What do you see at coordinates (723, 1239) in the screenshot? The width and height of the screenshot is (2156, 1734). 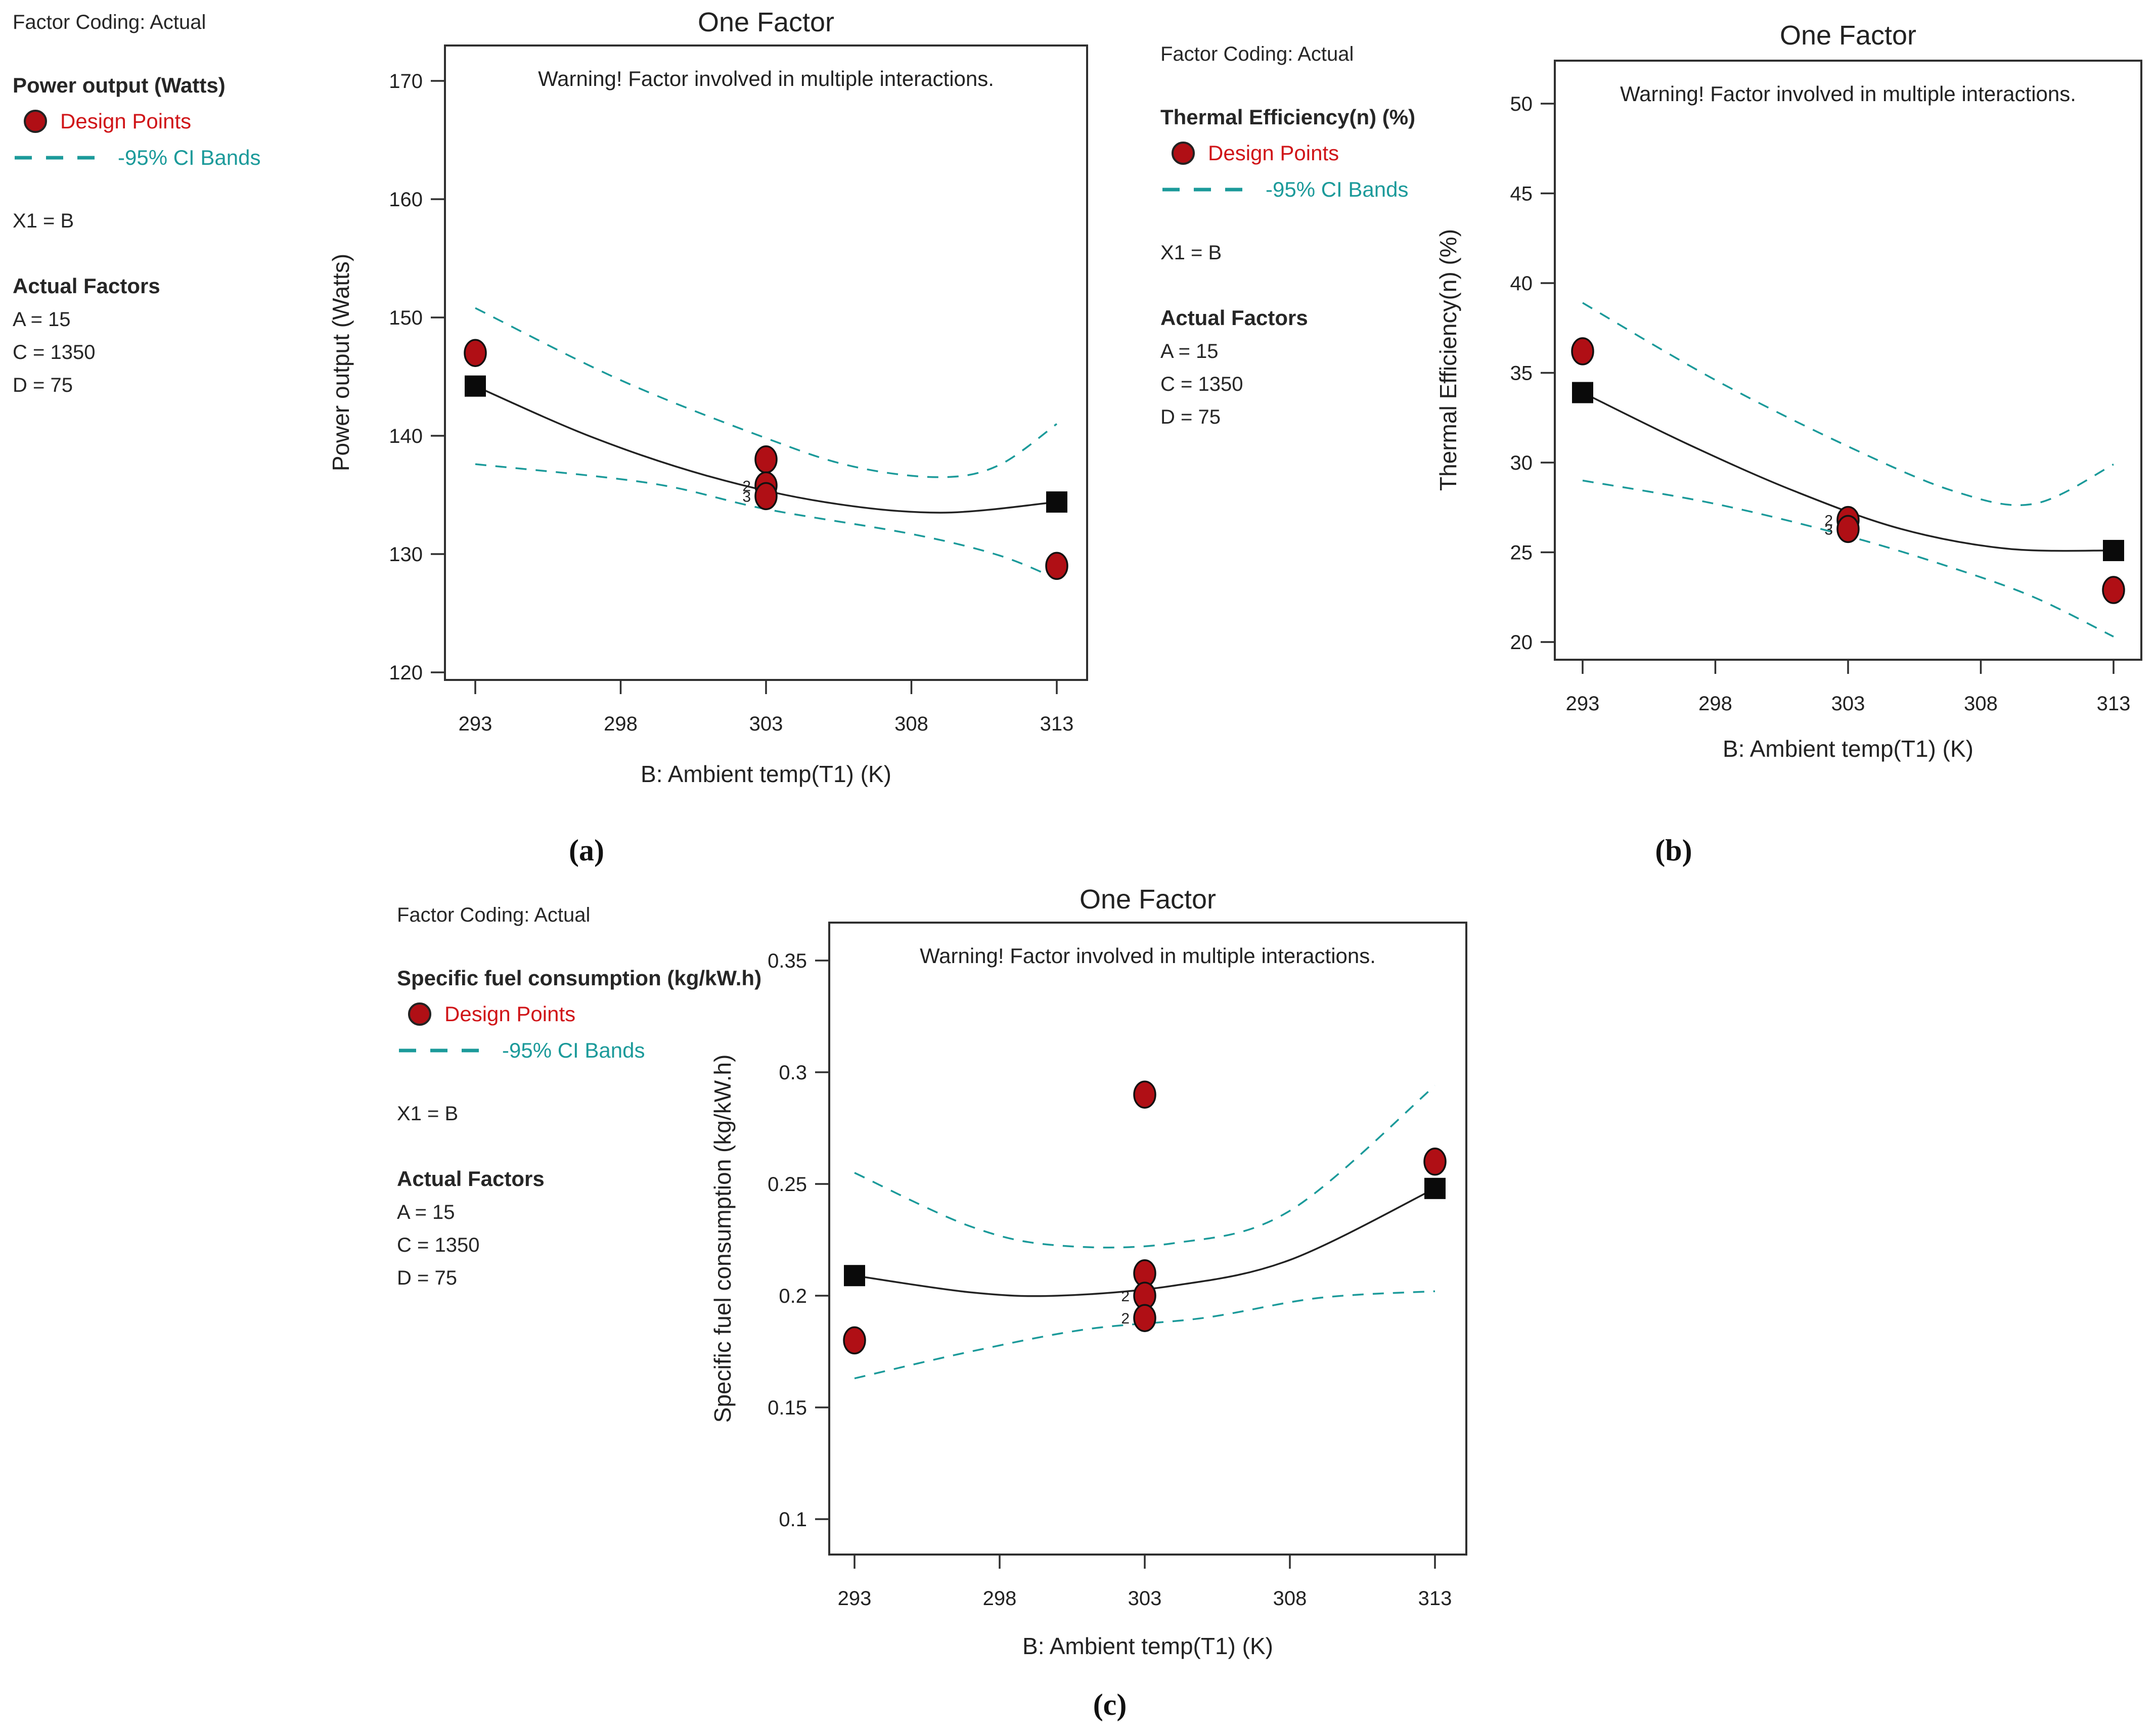 I see `y-axis-label: Specific fuel consumption (kg/kW.h)` at bounding box center [723, 1239].